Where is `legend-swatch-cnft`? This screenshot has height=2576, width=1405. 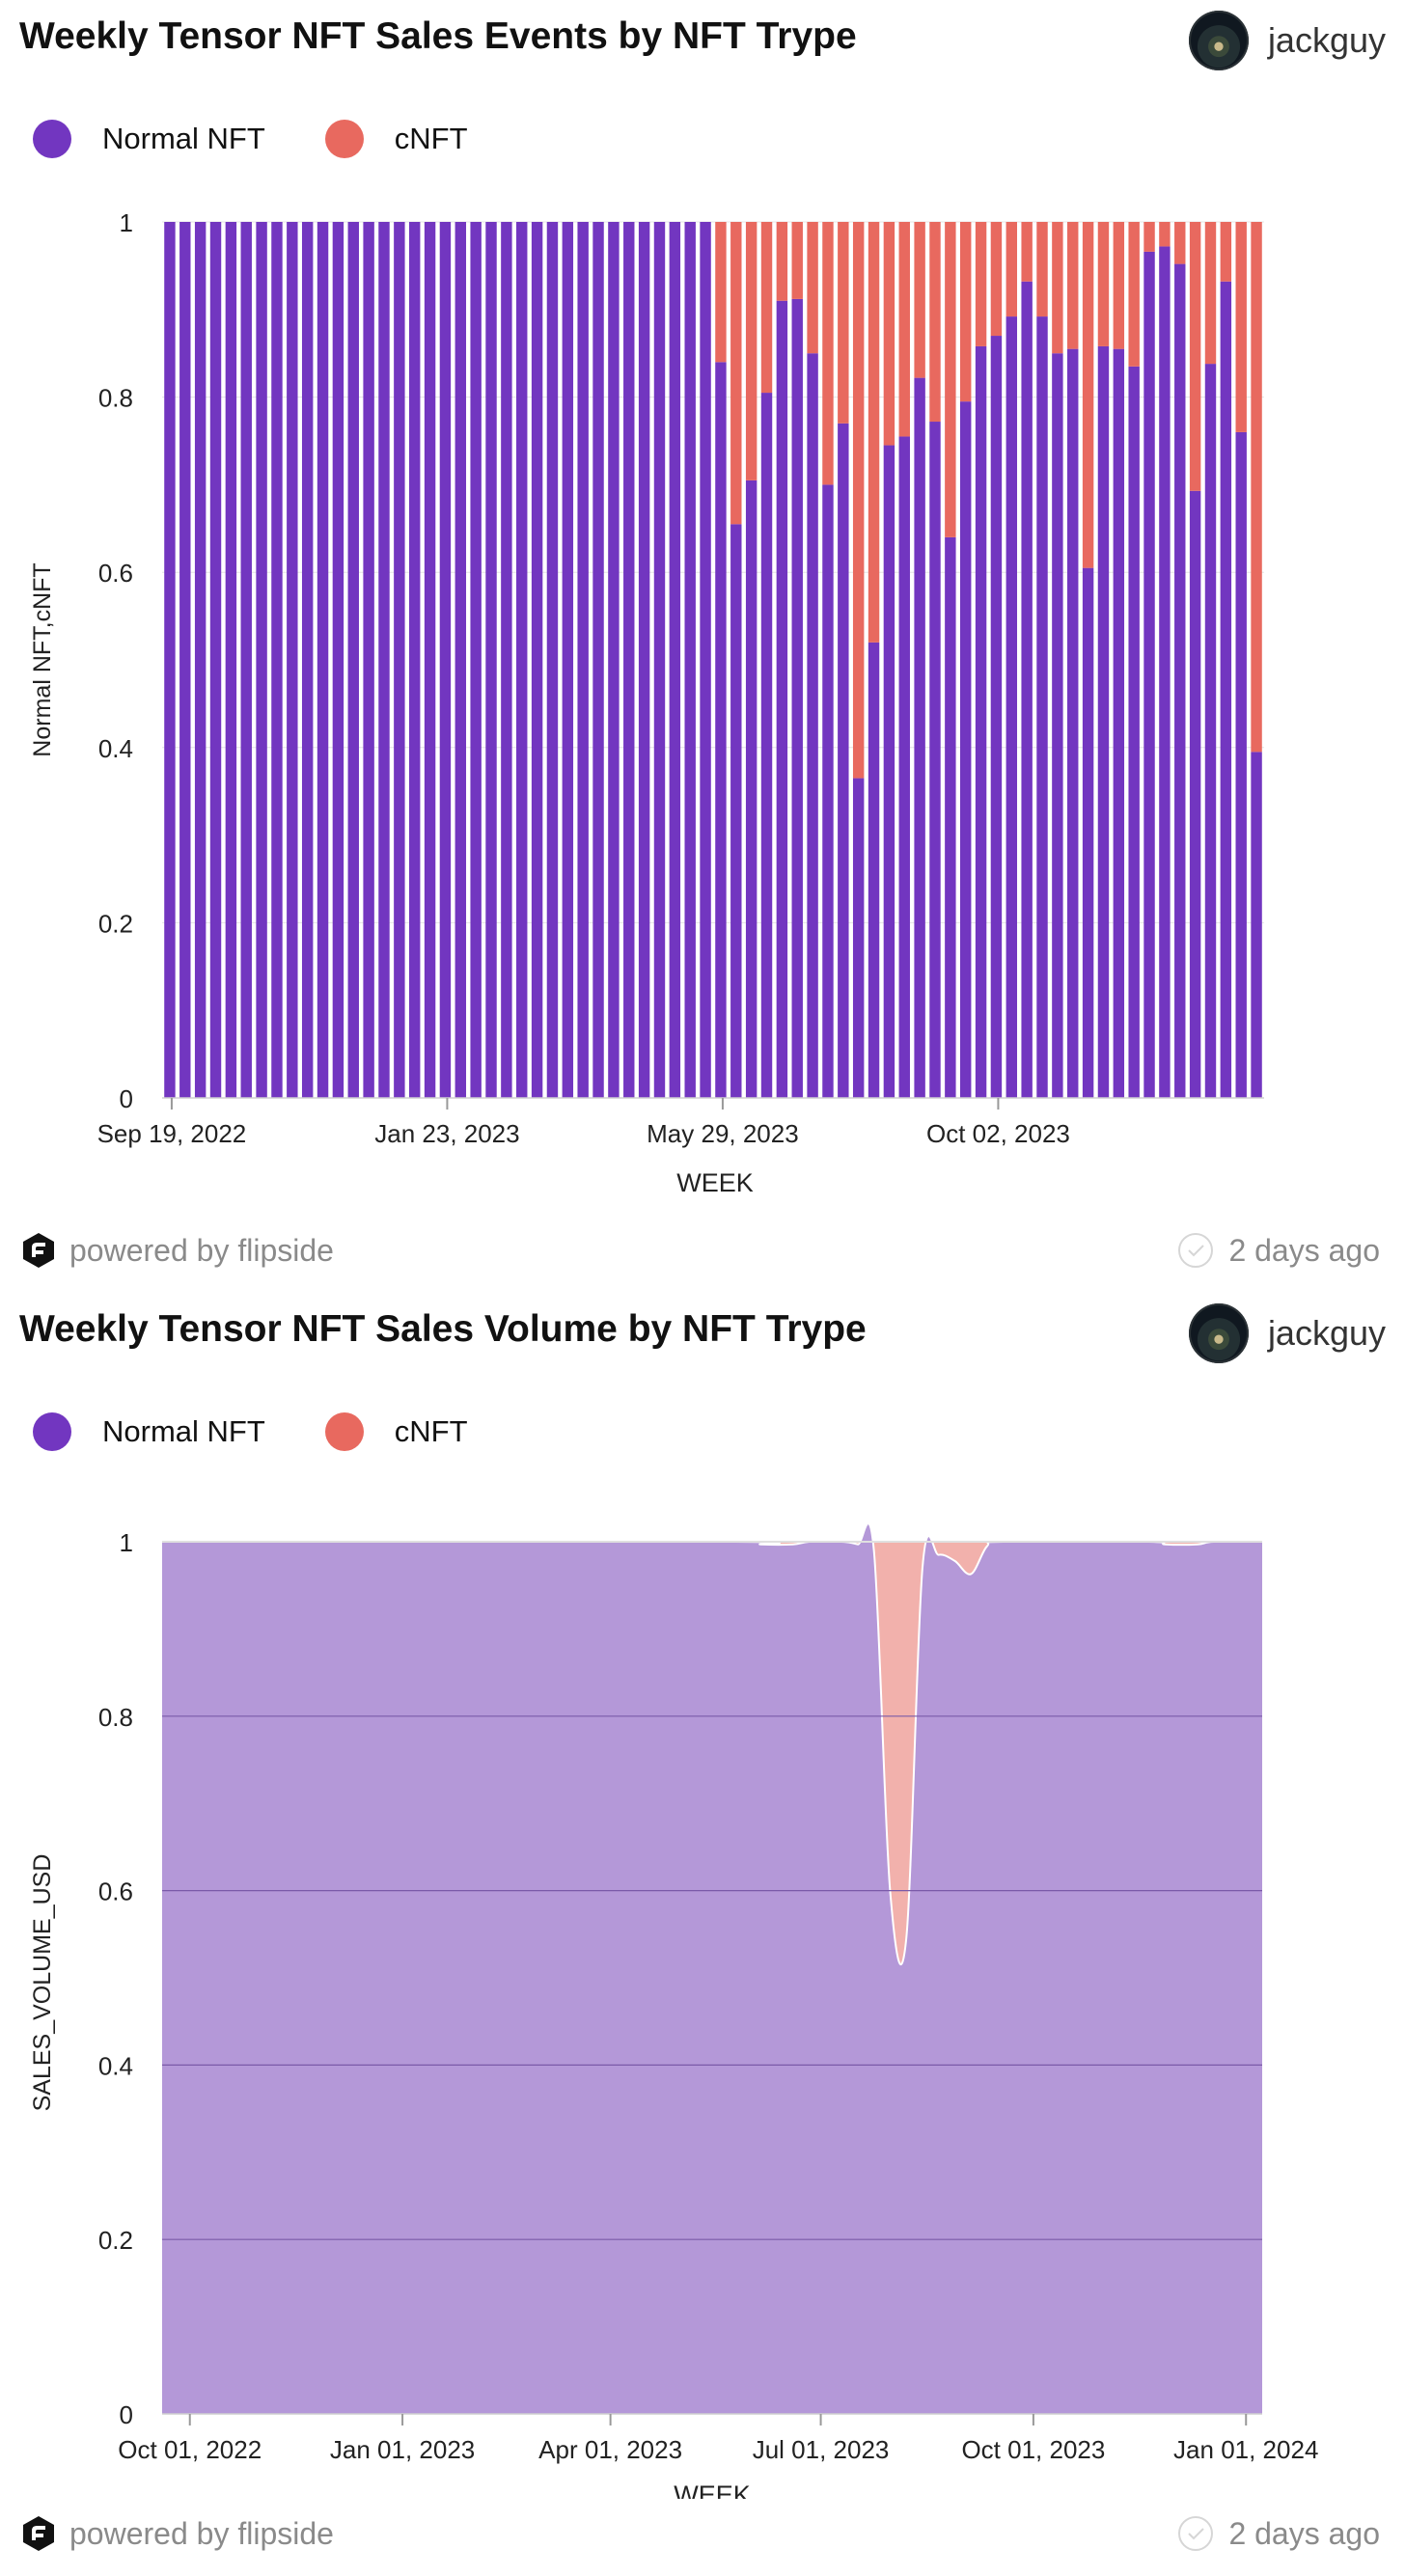
legend-swatch-cnft is located at coordinates (344, 1432).